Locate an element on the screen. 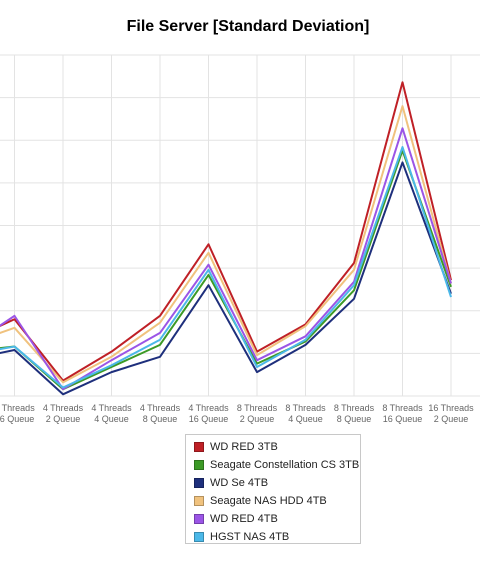 Image resolution: width=480 pixels, height=568 pixels. legend-item: WD RED 4TB is located at coordinates (273, 519).